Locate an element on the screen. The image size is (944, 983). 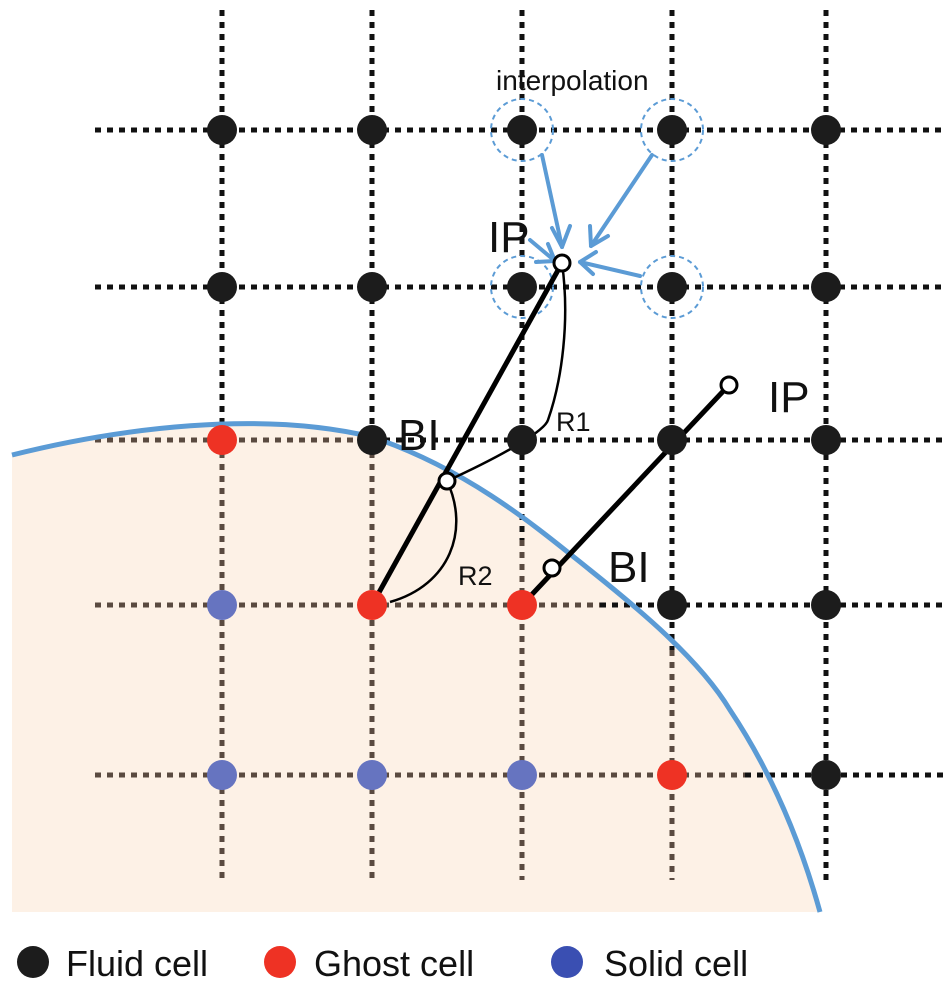
interpolation-stencil is located at coordinates (597, 208).